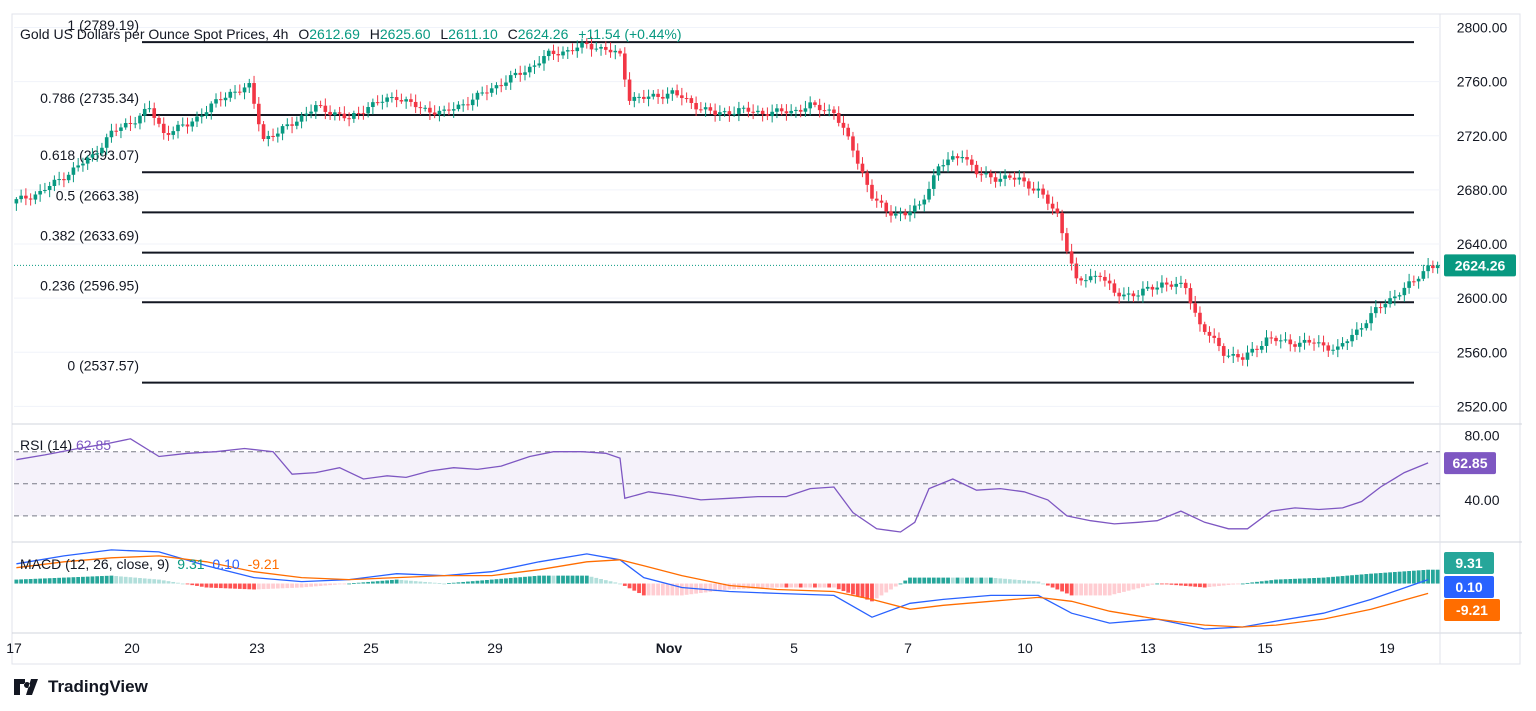  What do you see at coordinates (1482, 352) in the screenshot?
I see `price-tick-label: 2560.00` at bounding box center [1482, 352].